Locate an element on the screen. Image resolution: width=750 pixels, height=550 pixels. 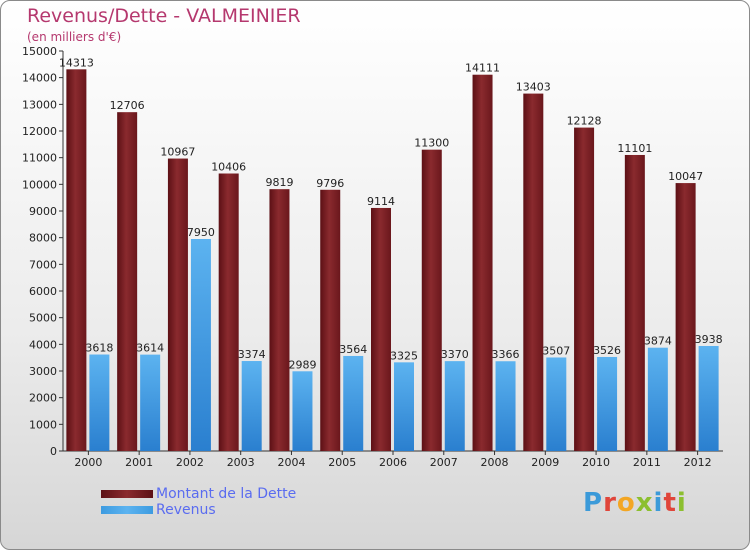
y-tick-label: 13000 is located at coordinates (39, 104).